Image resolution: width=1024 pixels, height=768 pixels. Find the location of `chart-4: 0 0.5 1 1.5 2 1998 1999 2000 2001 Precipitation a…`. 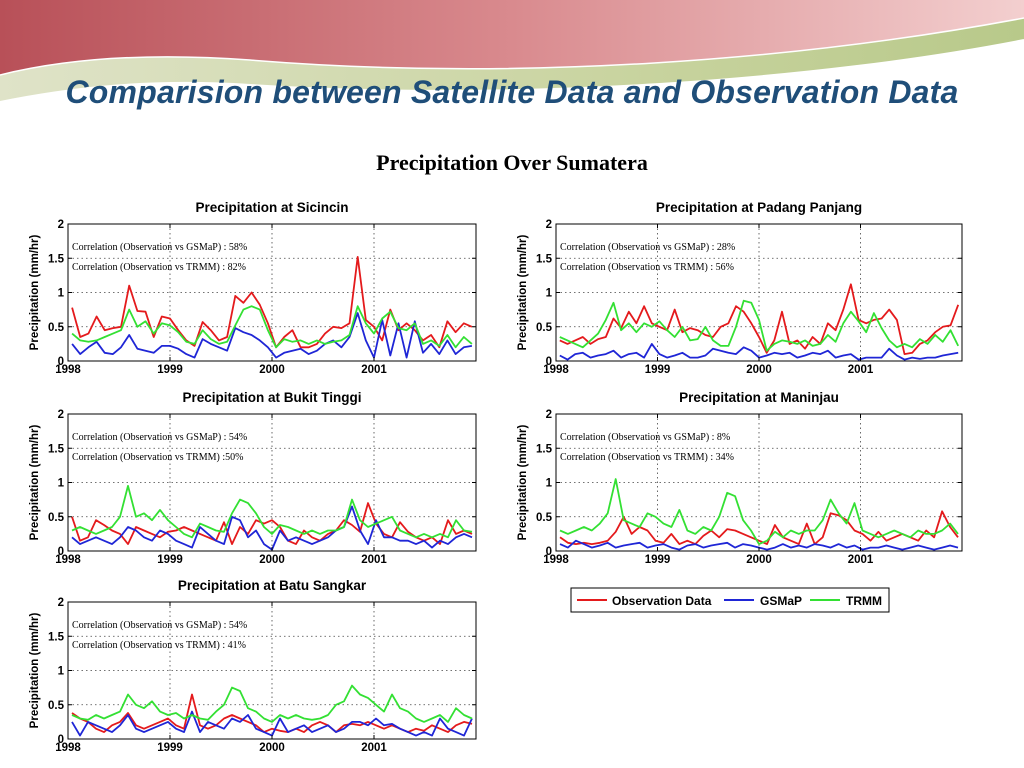

chart-4: 0 0.5 1 1.5 2 1998 1999 2000 2001 Precipitation a… is located at coordinates (740, 478).